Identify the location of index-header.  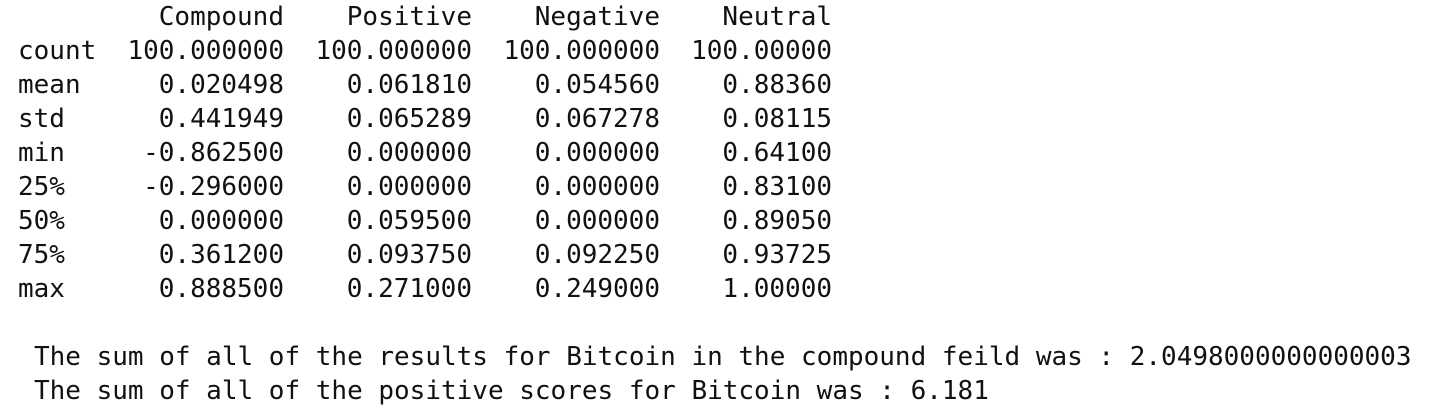
(72, 17).